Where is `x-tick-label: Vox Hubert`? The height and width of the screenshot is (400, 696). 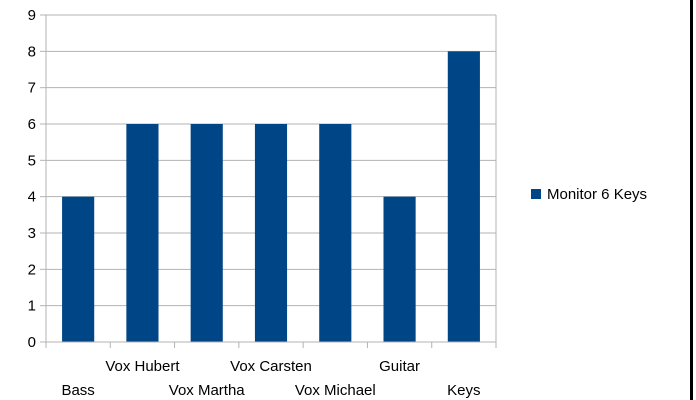
x-tick-label: Vox Hubert is located at coordinates (142, 366).